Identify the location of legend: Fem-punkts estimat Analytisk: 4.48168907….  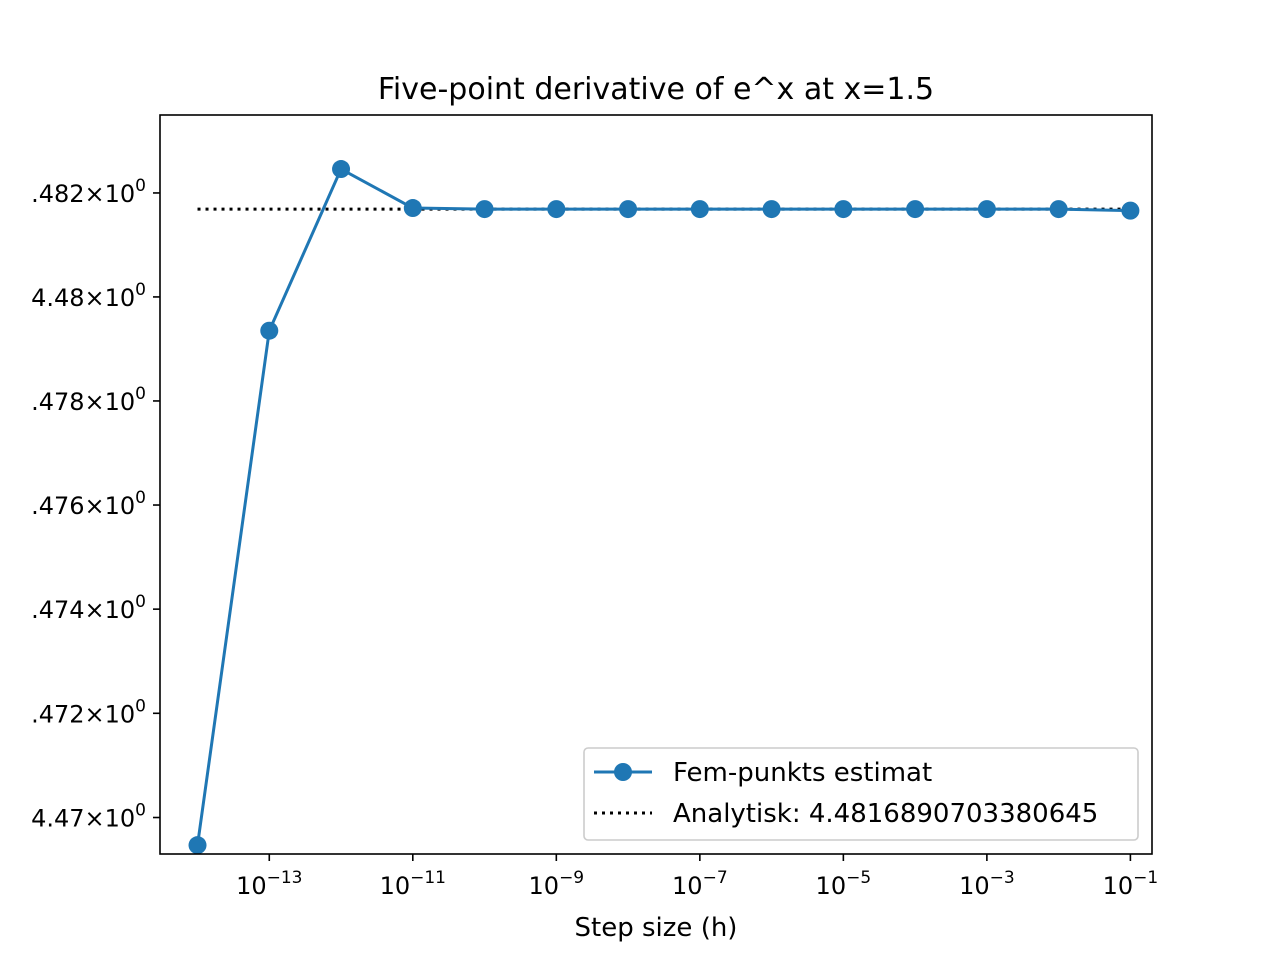
(861, 794).